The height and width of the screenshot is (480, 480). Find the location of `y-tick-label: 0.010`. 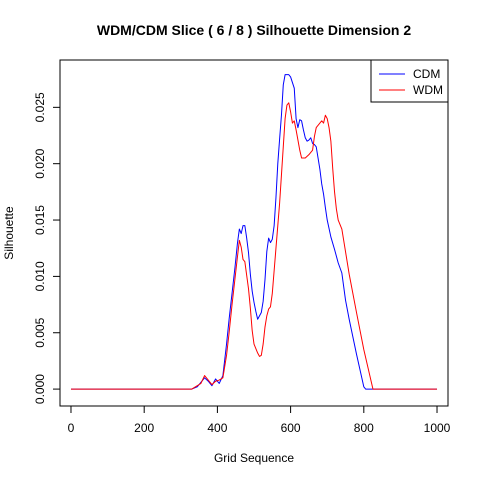

y-tick-label: 0.010 is located at coordinates (40, 276).